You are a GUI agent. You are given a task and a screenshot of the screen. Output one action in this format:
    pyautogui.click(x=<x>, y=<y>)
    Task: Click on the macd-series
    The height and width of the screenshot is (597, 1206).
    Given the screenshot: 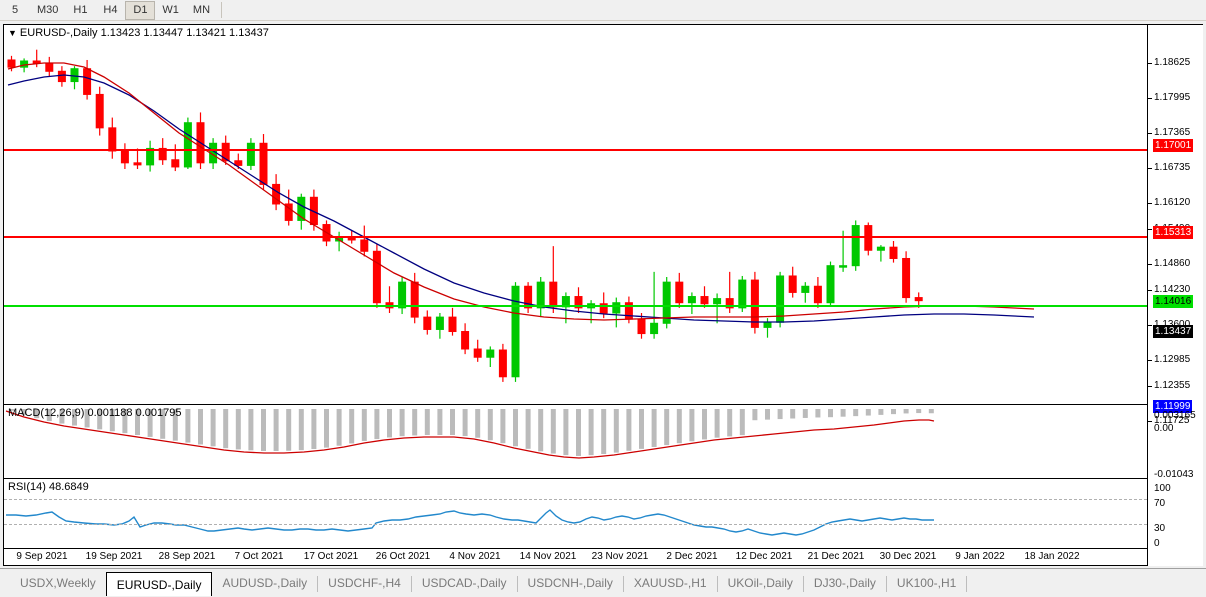 What is the action you would take?
    pyautogui.click(x=470, y=434)
    